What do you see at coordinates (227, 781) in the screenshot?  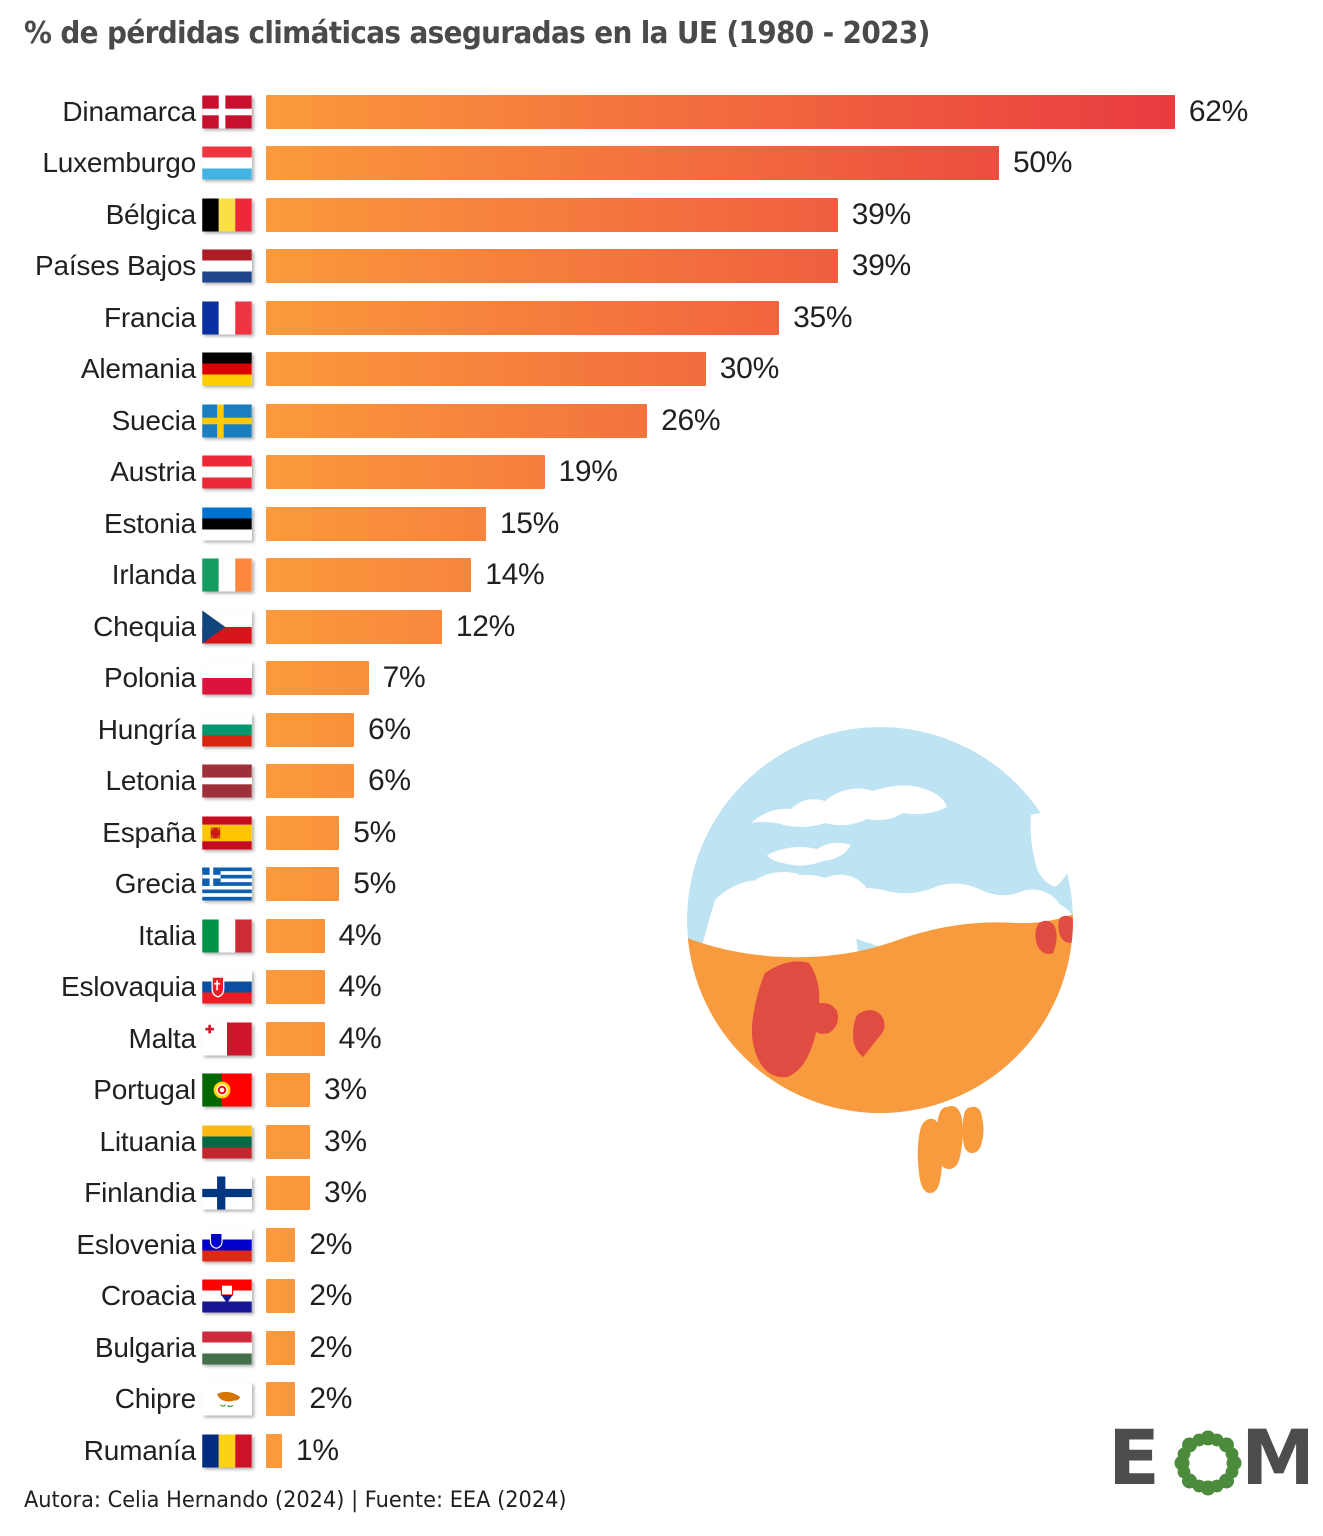 I see `flag-icon-lv` at bounding box center [227, 781].